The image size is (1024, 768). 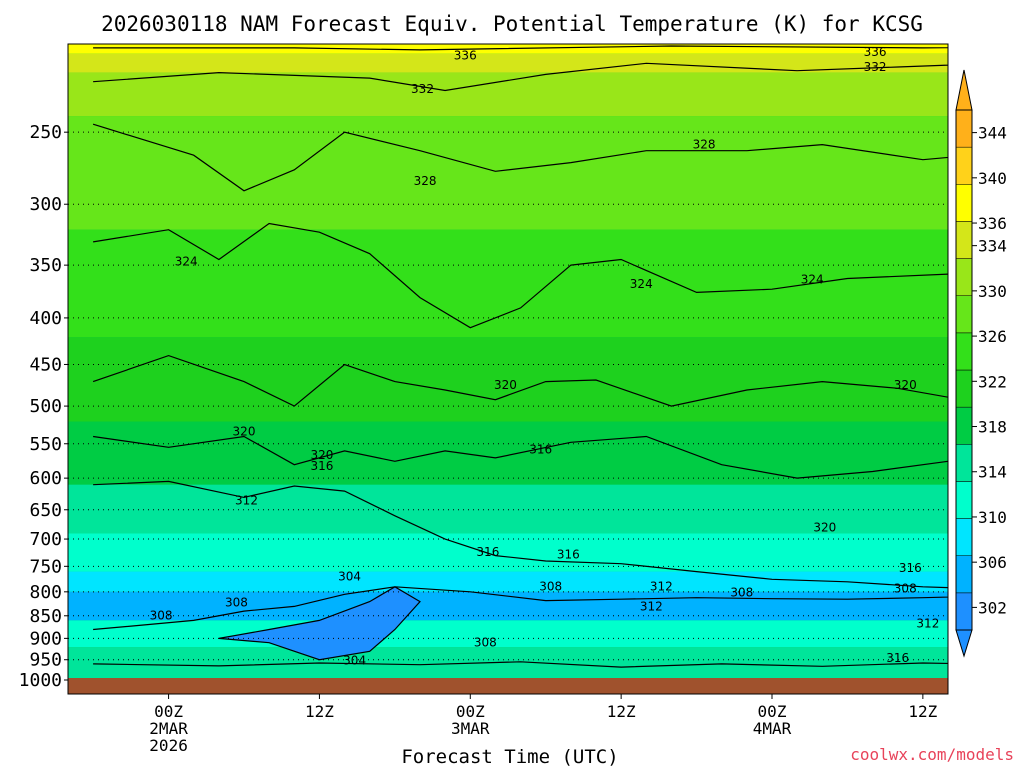 I want to click on y-tick-label: 350, so click(x=45, y=265).